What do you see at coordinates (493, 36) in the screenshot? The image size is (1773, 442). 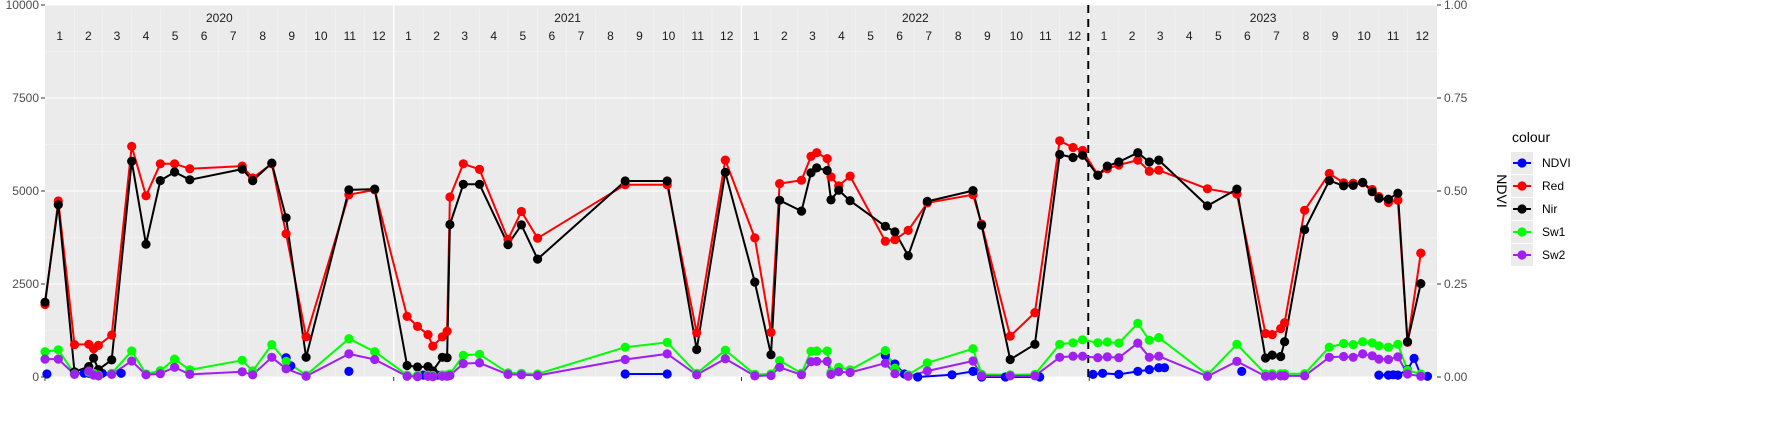 I see `month-label: 4` at bounding box center [493, 36].